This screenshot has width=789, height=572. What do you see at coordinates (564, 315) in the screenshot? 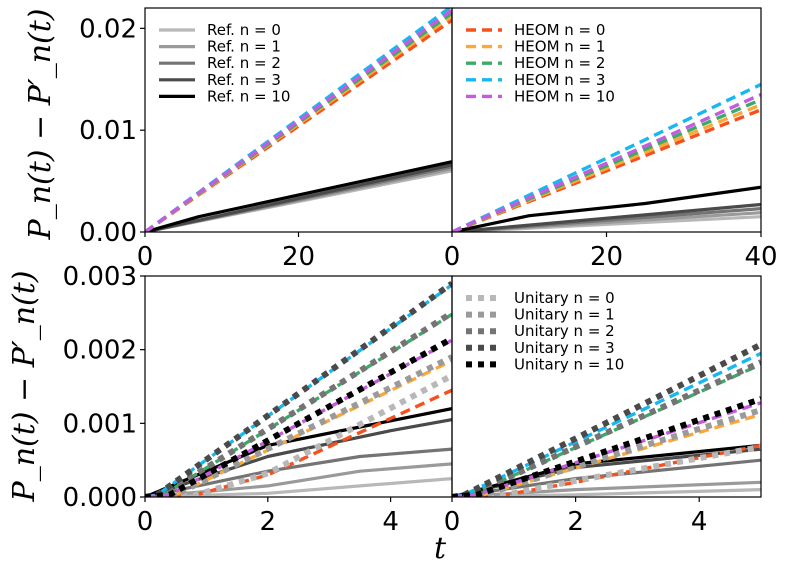
I see `legend-label-unitary-n-1: Unitary n = 1` at bounding box center [564, 315].